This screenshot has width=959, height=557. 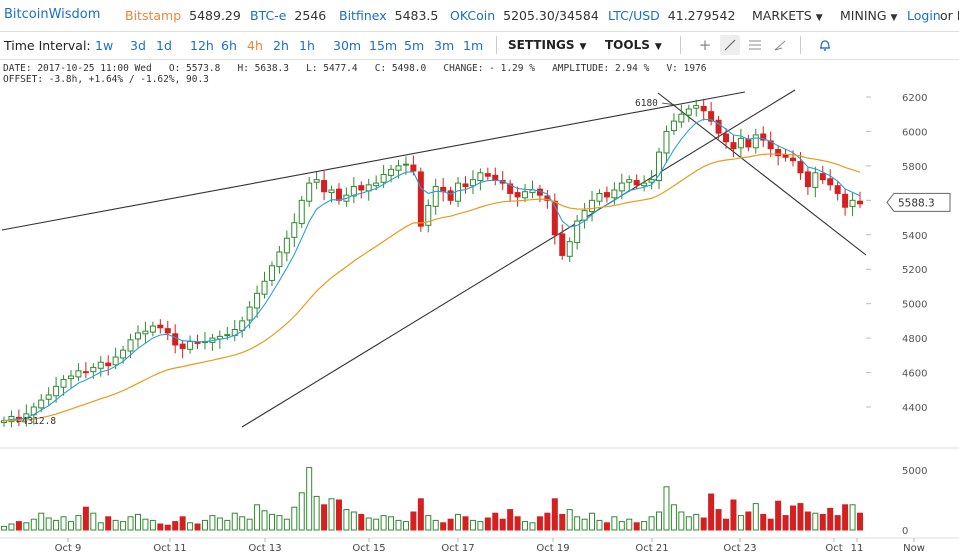 I want to click on x-axis-tick-label: Oct 21, so click(x=651, y=548).